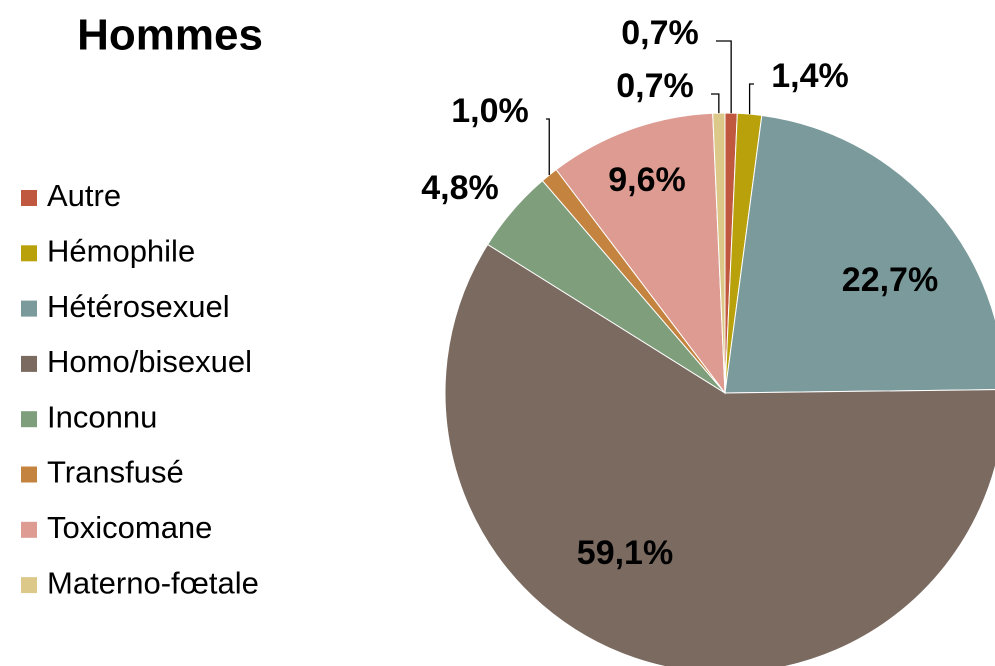  What do you see at coordinates (129, 527) in the screenshot?
I see `legend-label: Toxicomane` at bounding box center [129, 527].